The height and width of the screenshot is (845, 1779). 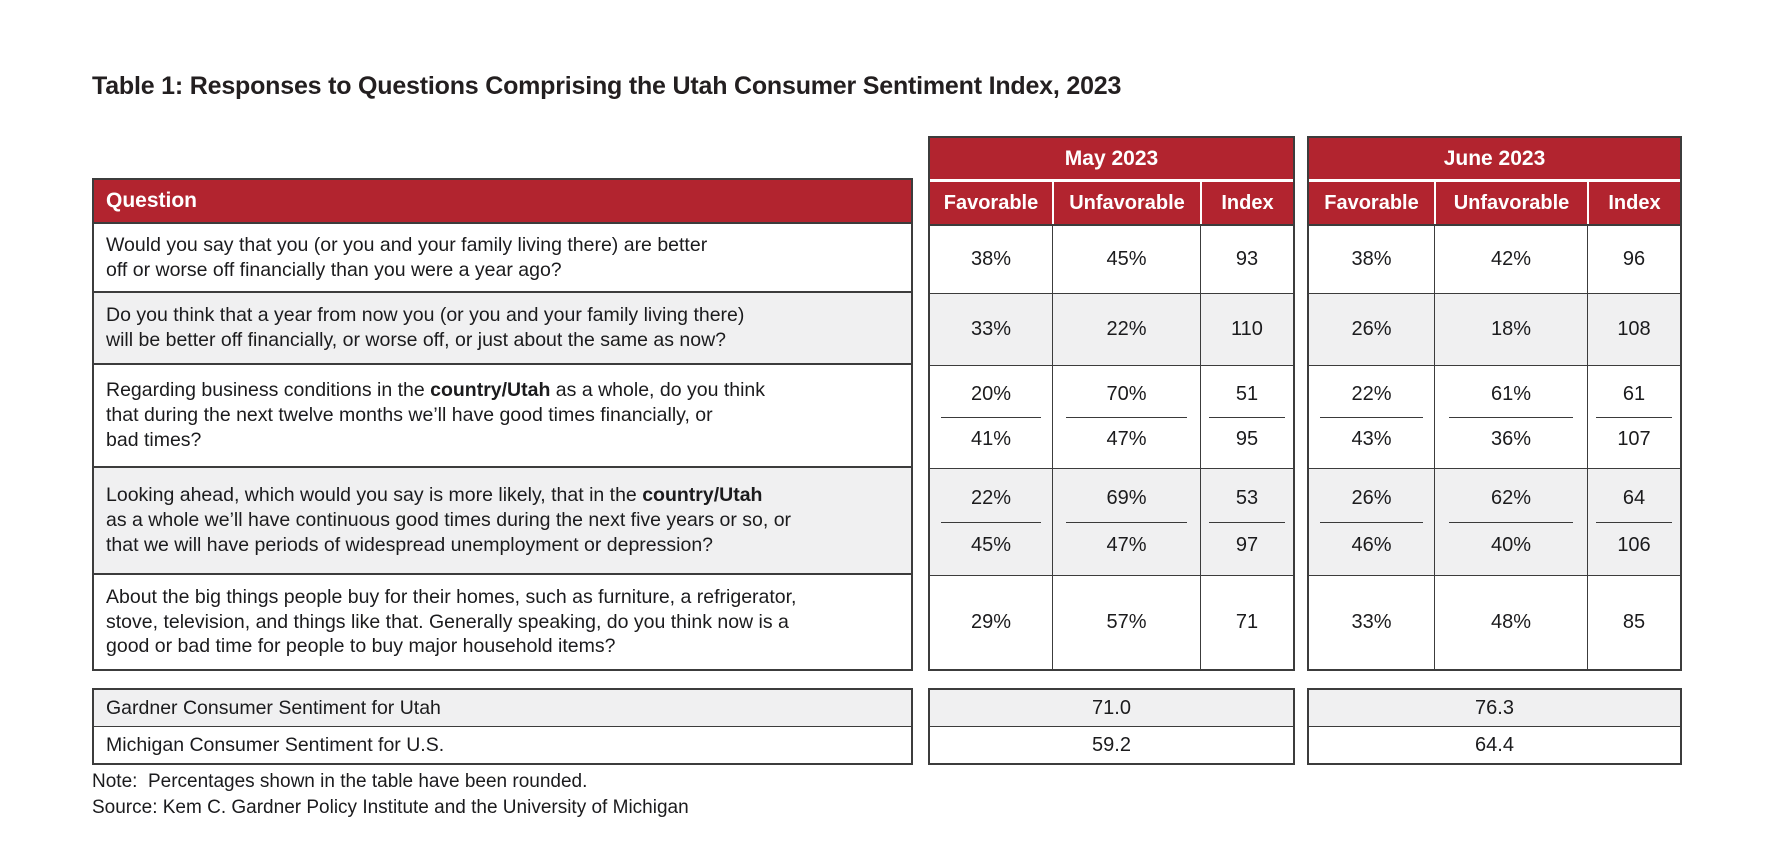 I want to click on index-value: 71, so click(x=1246, y=622).